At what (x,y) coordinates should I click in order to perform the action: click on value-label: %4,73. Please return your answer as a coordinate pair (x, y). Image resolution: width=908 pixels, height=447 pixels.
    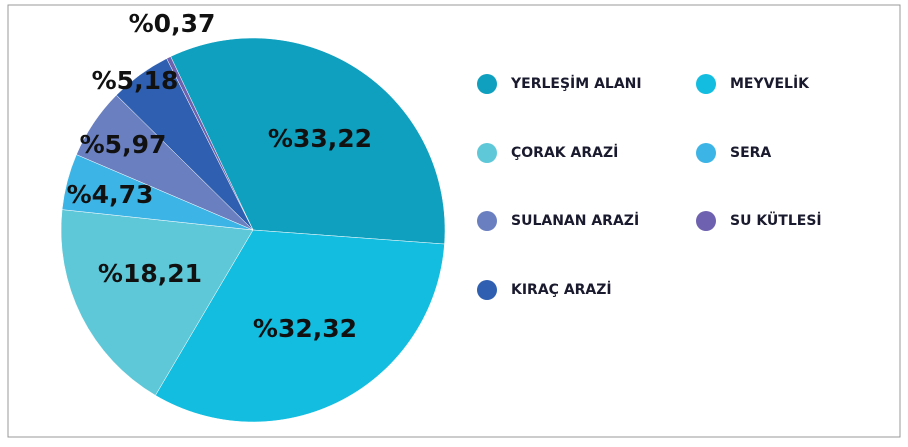
    Looking at the image, I should click on (110, 194).